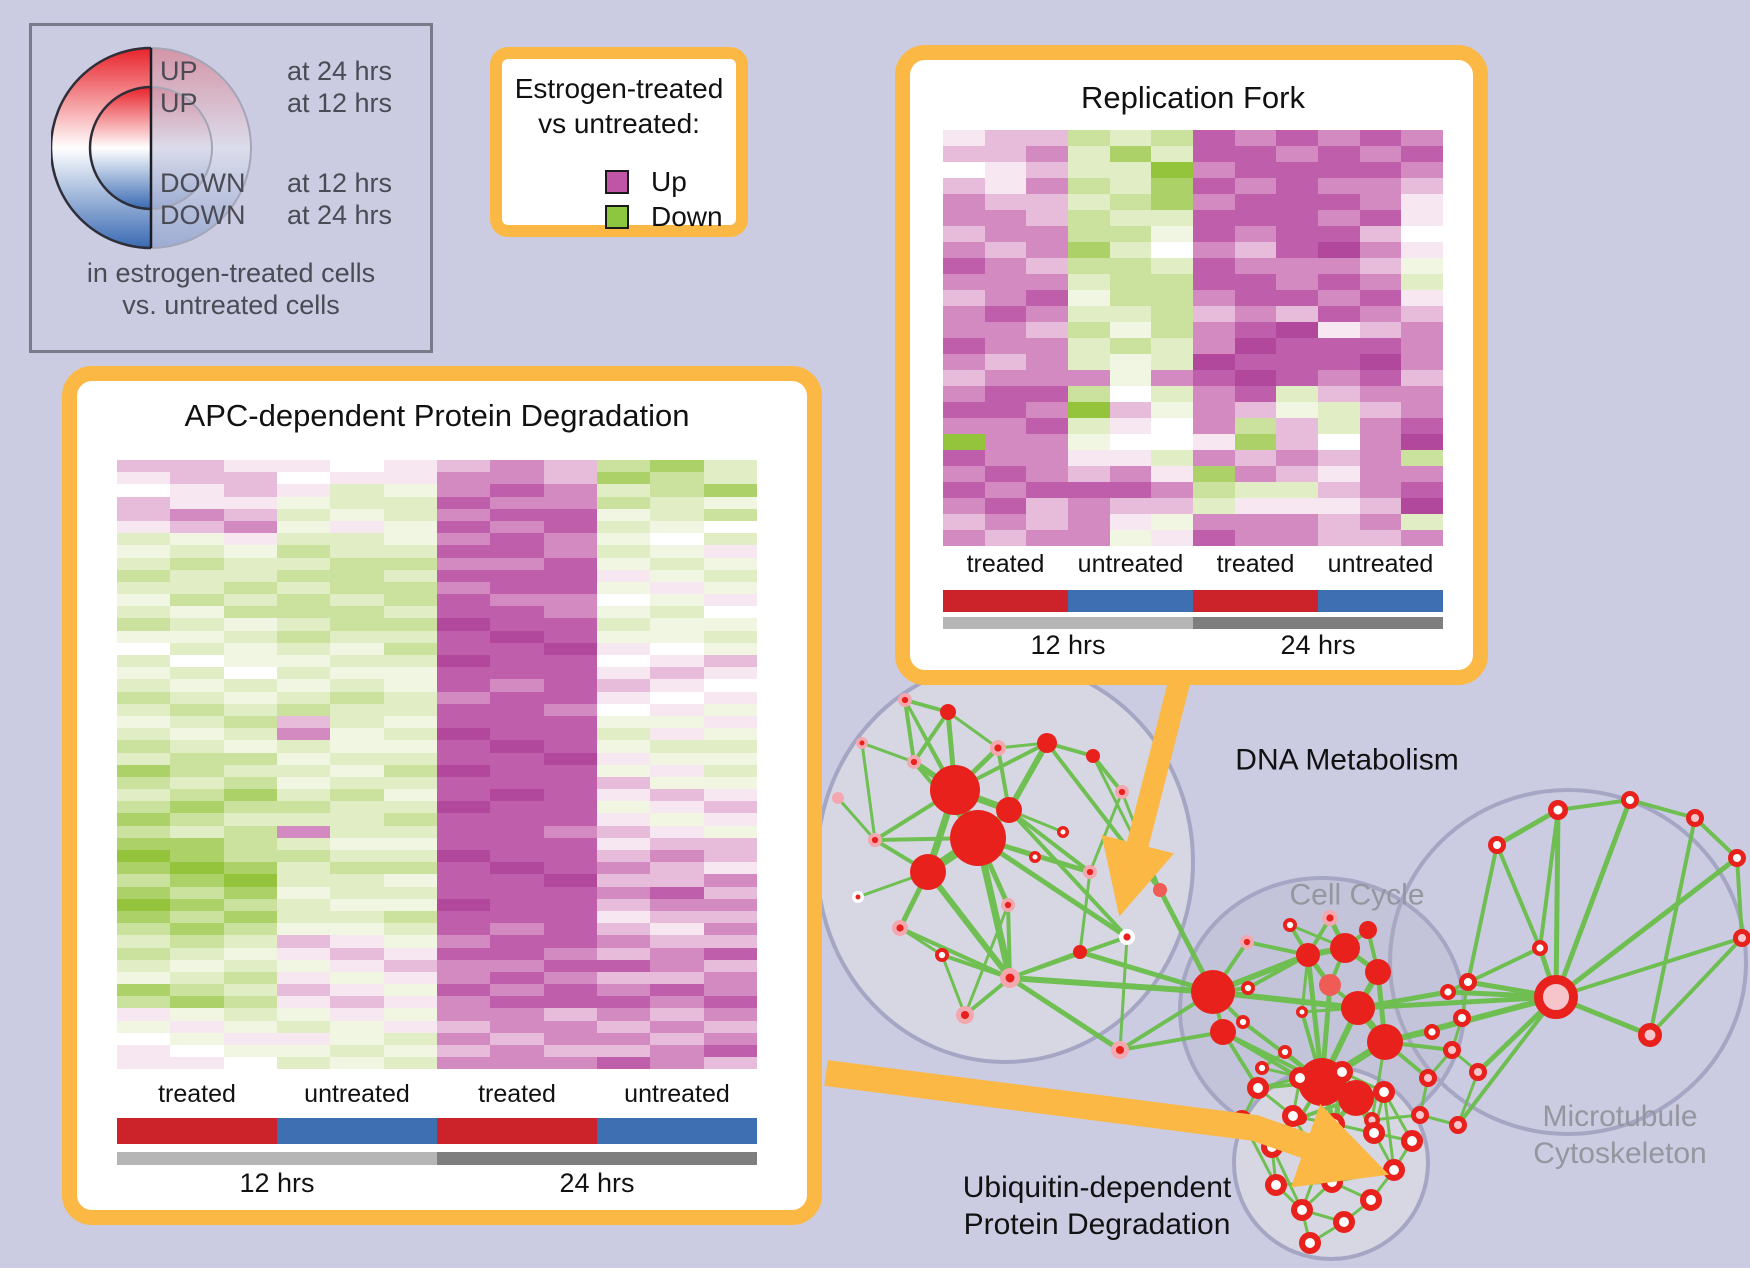  What do you see at coordinates (277, 1158) in the screenshot?
I see `hours-bar-segment` at bounding box center [277, 1158].